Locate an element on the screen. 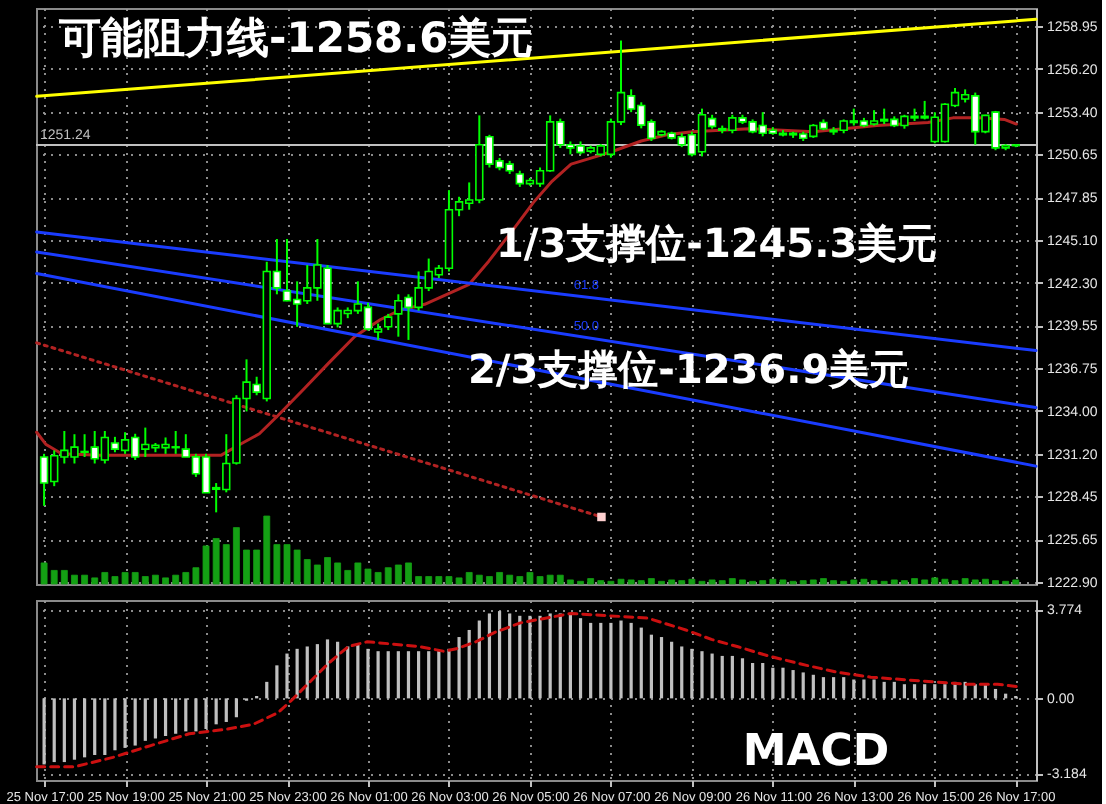 This screenshot has height=804, width=1106. annotation: 可能阻力线-1258.6美元 is located at coordinates (295, 37).